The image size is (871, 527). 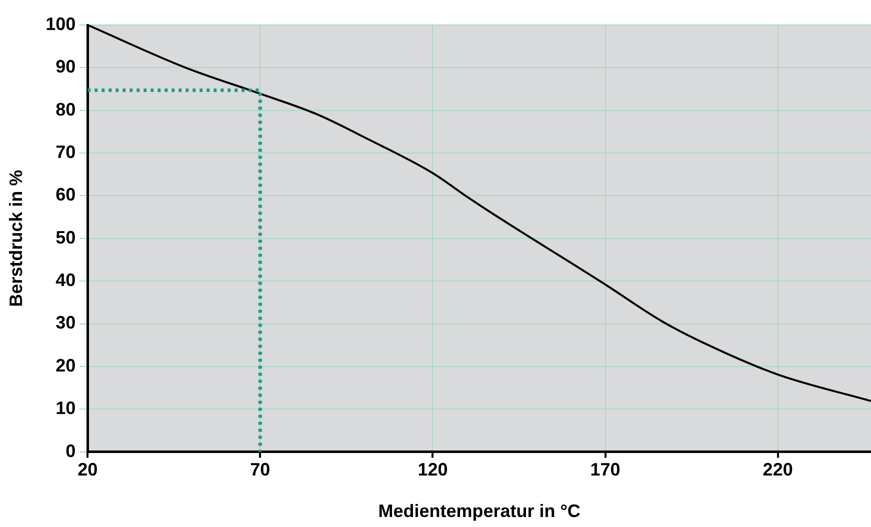 What do you see at coordinates (88, 470) in the screenshot?
I see `x-tick-label: 20` at bounding box center [88, 470].